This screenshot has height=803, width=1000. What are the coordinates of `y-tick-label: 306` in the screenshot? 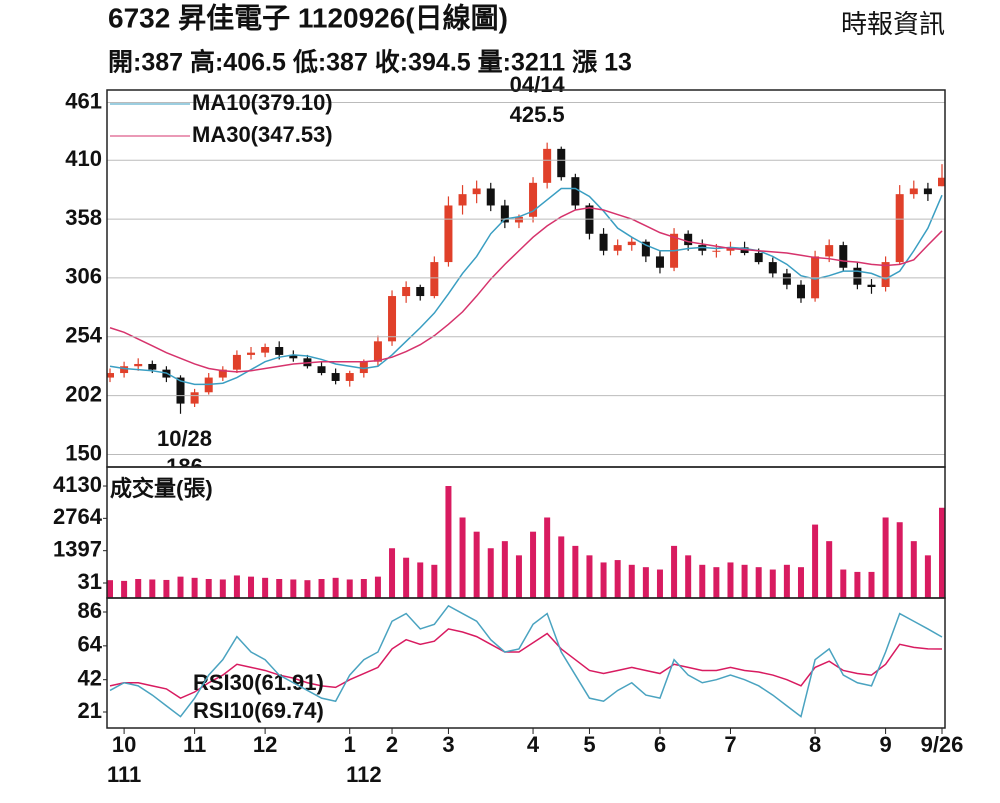 It's located at (83, 276).